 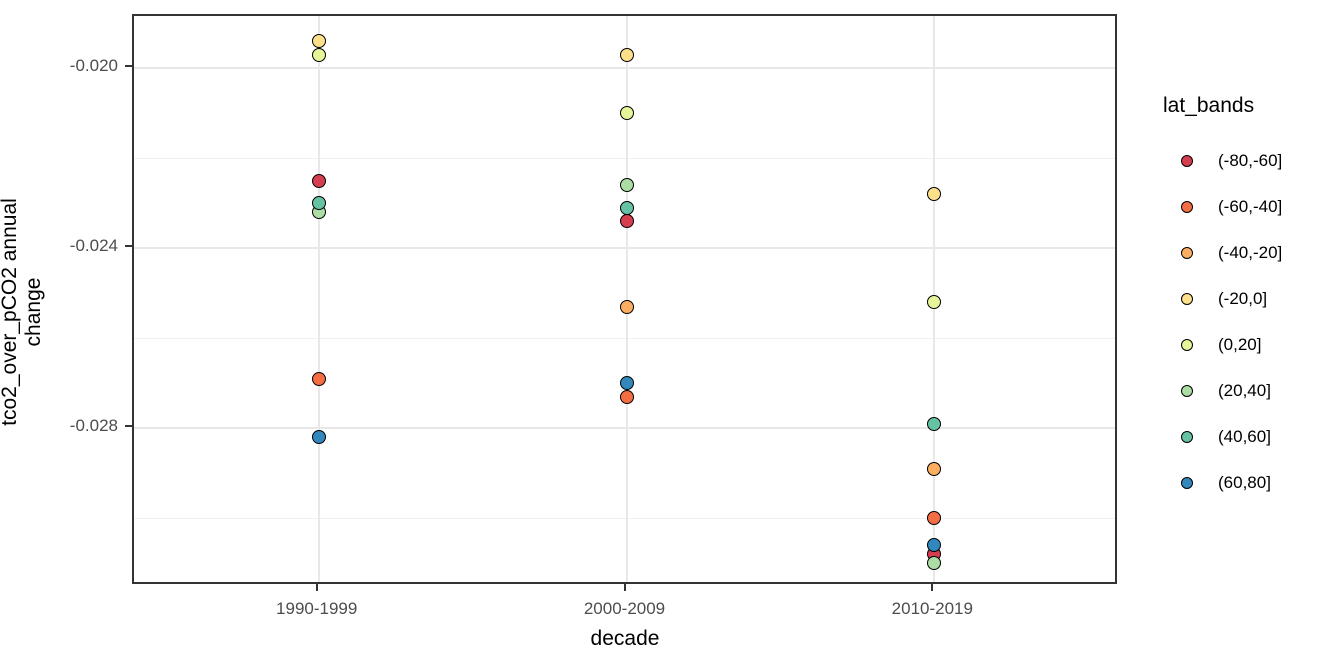 I want to click on y-tick-label: -0.020, so click(x=93, y=65).